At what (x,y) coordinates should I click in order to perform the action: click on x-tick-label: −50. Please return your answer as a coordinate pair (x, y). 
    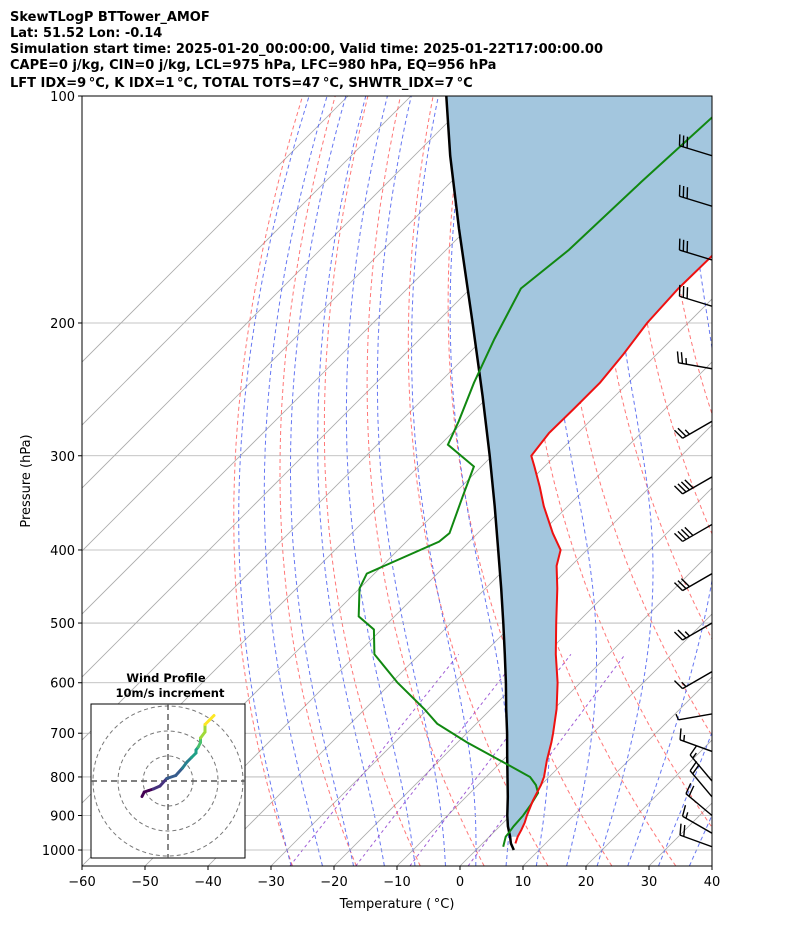
    Looking at the image, I should click on (144, 882).